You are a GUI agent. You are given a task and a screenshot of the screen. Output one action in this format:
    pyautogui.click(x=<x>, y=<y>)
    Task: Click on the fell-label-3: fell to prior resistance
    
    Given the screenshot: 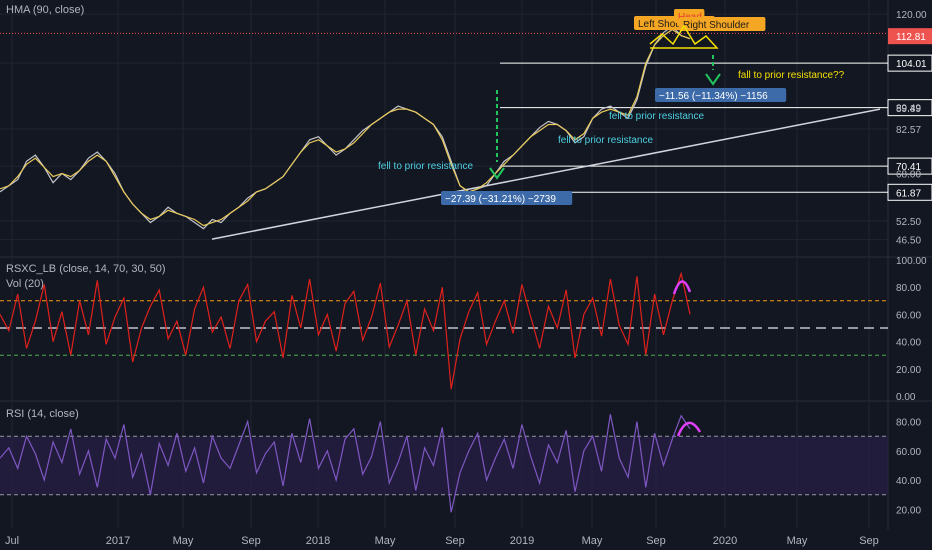 What is the action you would take?
    pyautogui.click(x=605, y=140)
    